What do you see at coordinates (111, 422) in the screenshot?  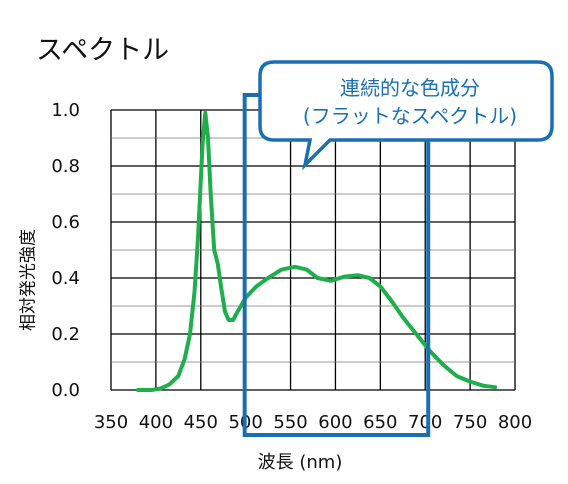 I see `x-tick-label: 350` at bounding box center [111, 422].